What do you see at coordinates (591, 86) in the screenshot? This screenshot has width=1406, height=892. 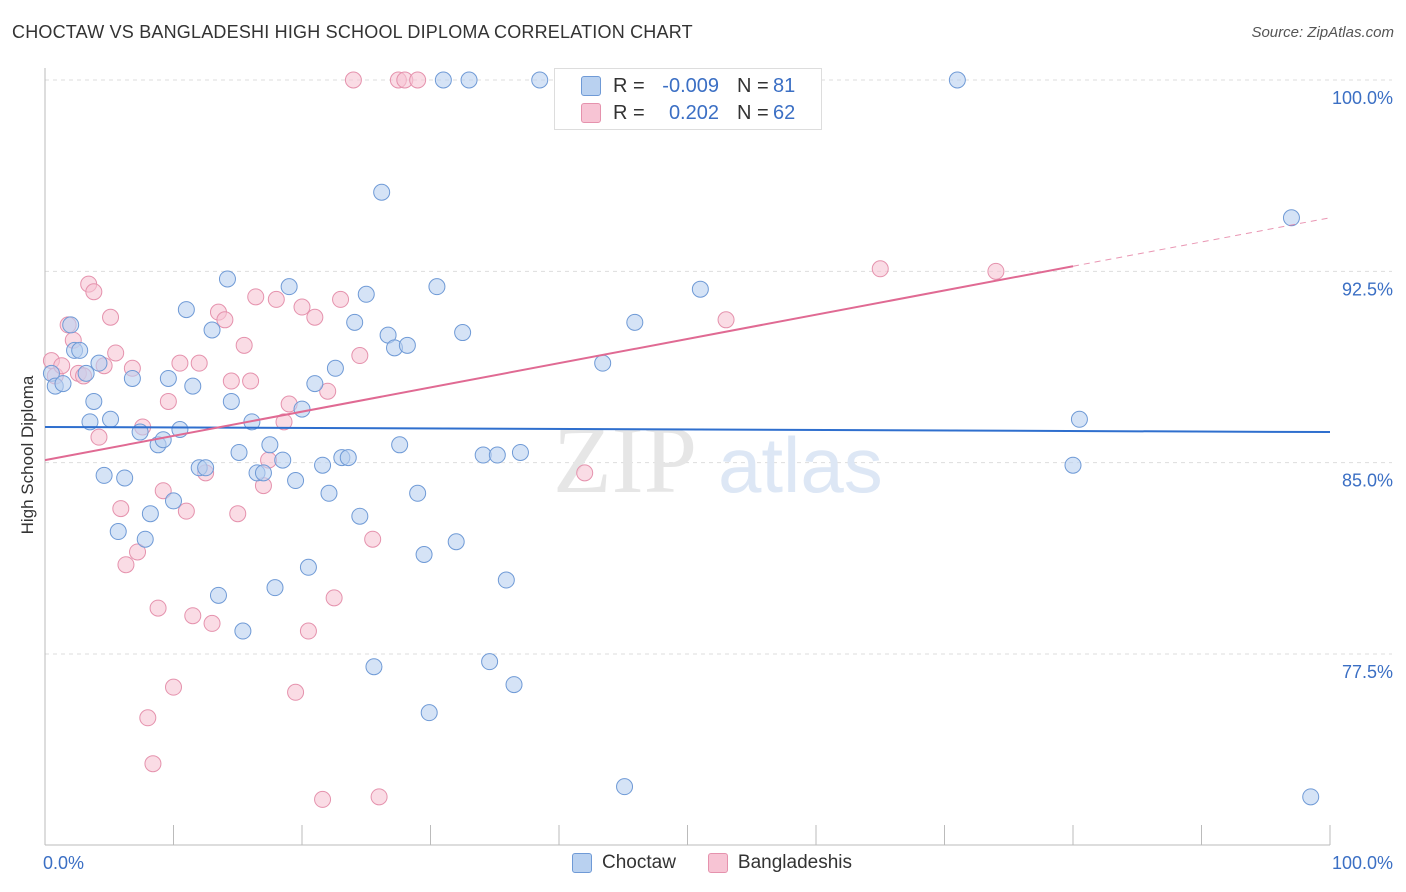 I see `choctaw-swatch` at bounding box center [591, 86].